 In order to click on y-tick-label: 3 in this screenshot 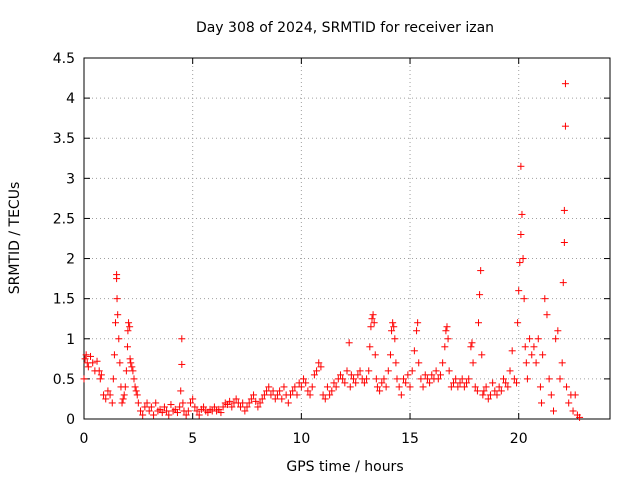, I will do `click(70, 179)`.